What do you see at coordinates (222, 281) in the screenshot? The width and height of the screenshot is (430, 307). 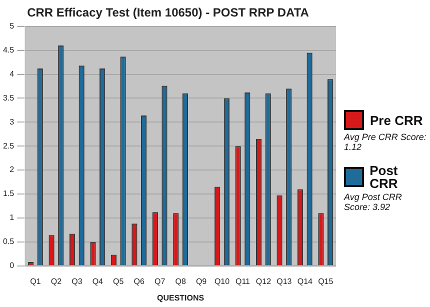 I see `x-tick-label: Q10` at bounding box center [222, 281].